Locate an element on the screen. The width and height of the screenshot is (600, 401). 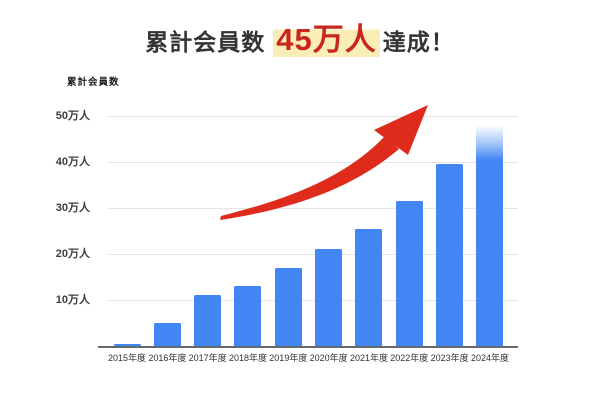
x-tick-label: 2023年度 is located at coordinates (449, 358).